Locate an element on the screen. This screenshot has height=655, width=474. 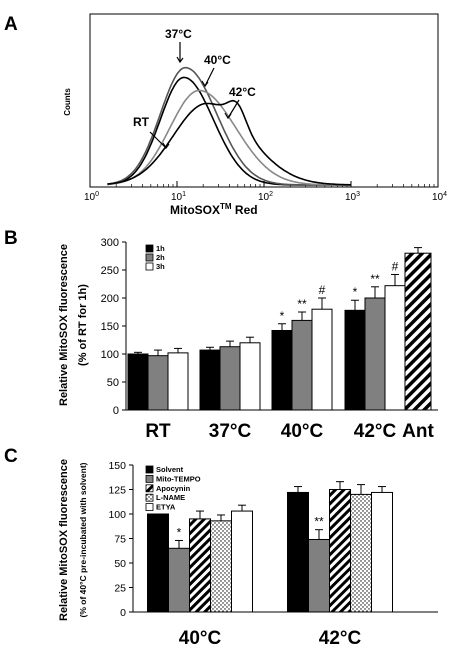
panel-a-annotations: RT 37°C 40°C 42°C is located at coordinates (194, 88).